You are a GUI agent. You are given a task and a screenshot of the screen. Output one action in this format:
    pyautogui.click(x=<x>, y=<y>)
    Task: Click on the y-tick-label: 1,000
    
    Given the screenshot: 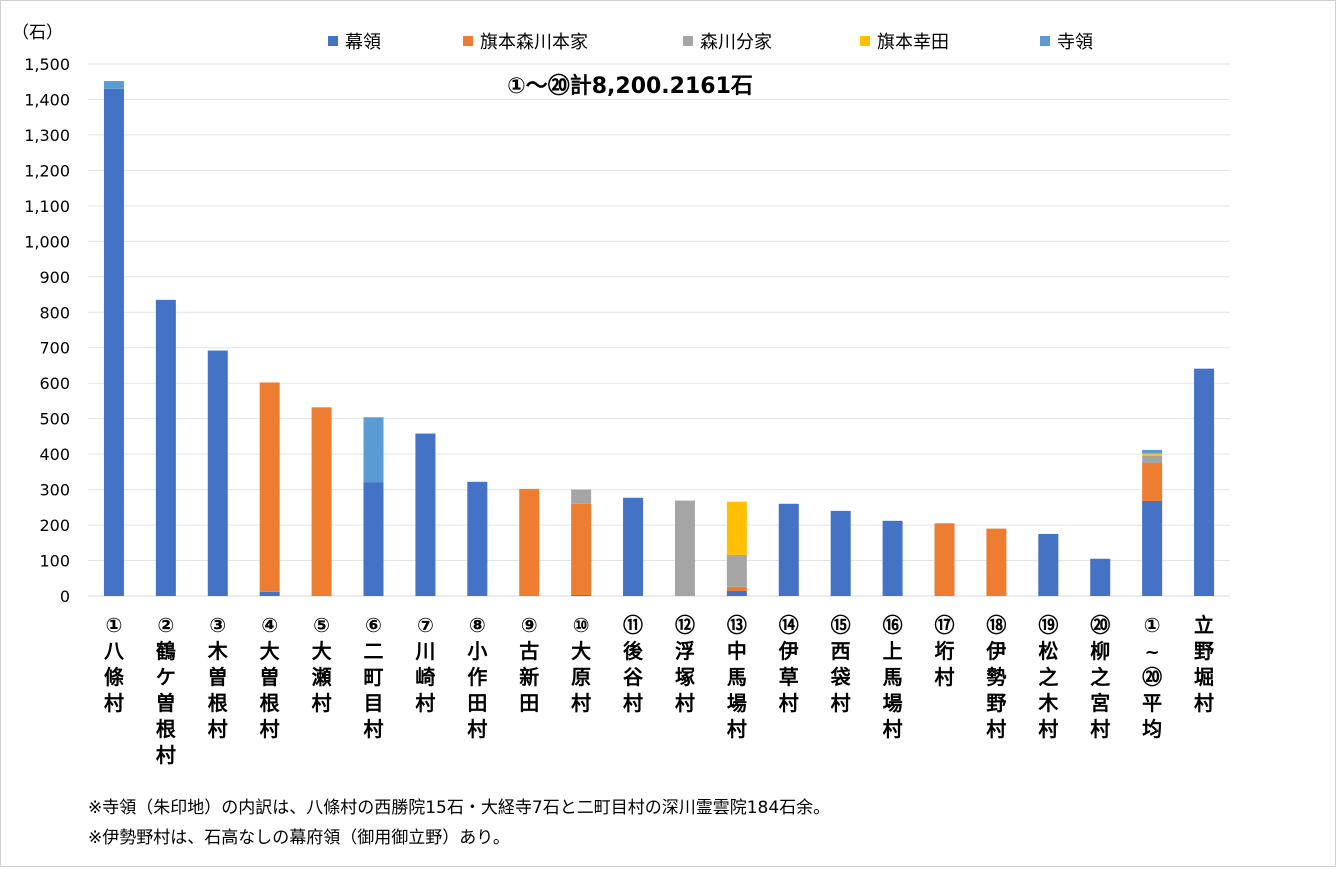 What is the action you would take?
    pyautogui.click(x=47, y=241)
    